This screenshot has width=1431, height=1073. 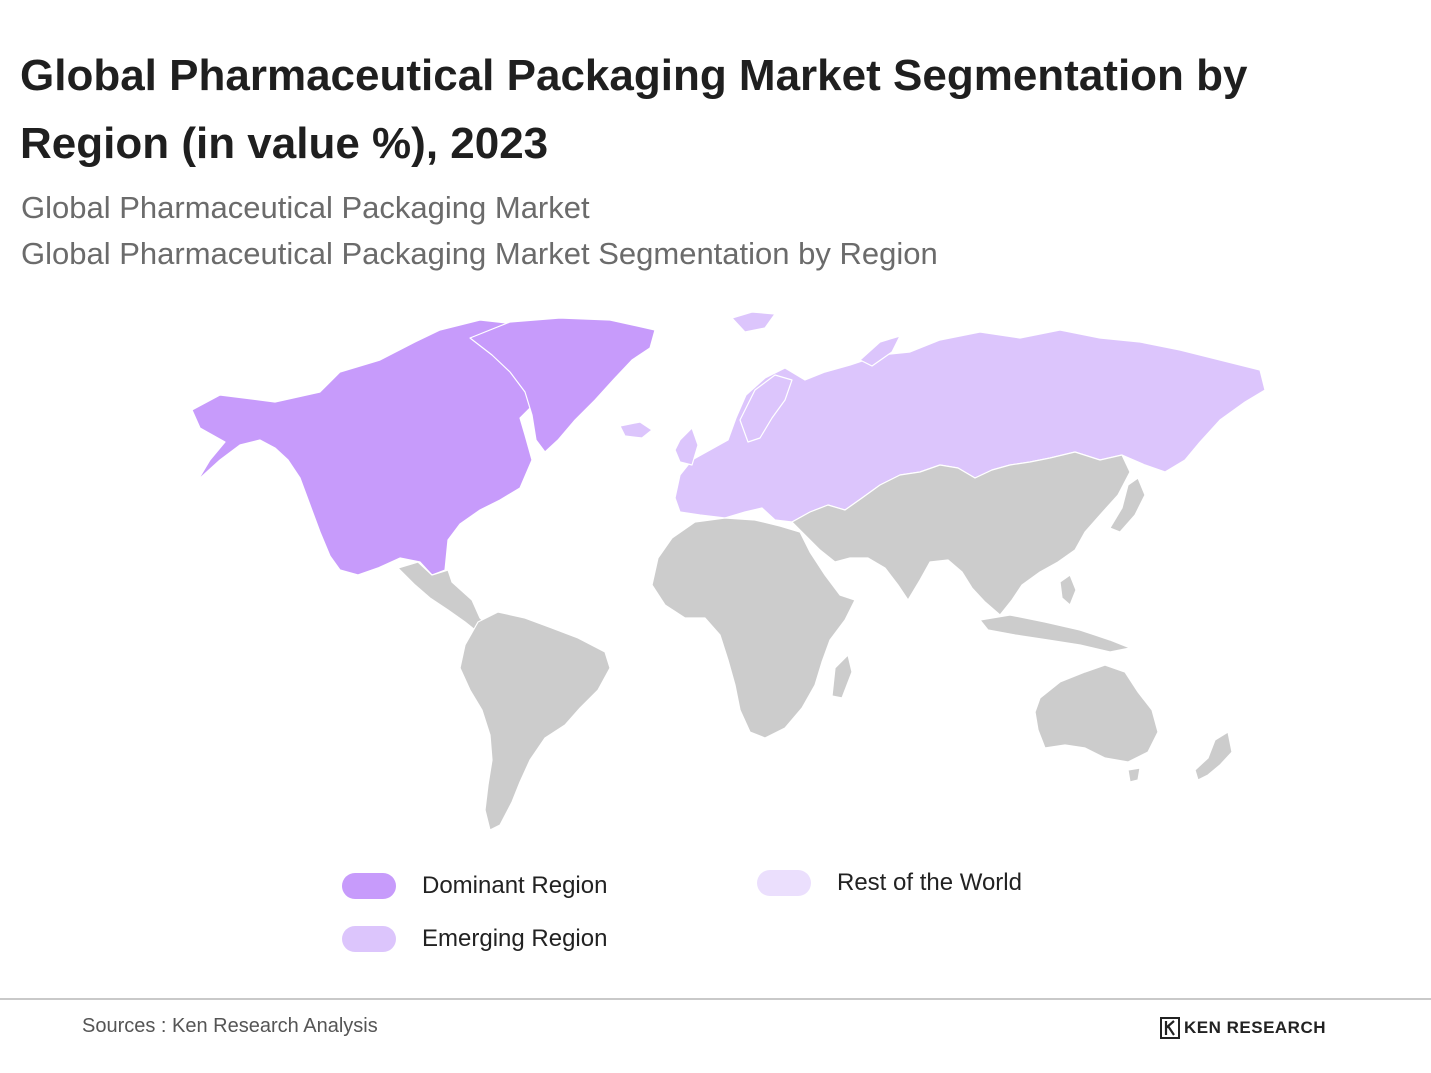 What do you see at coordinates (784, 883) in the screenshot?
I see `legend-swatch-rest-of-world` at bounding box center [784, 883].